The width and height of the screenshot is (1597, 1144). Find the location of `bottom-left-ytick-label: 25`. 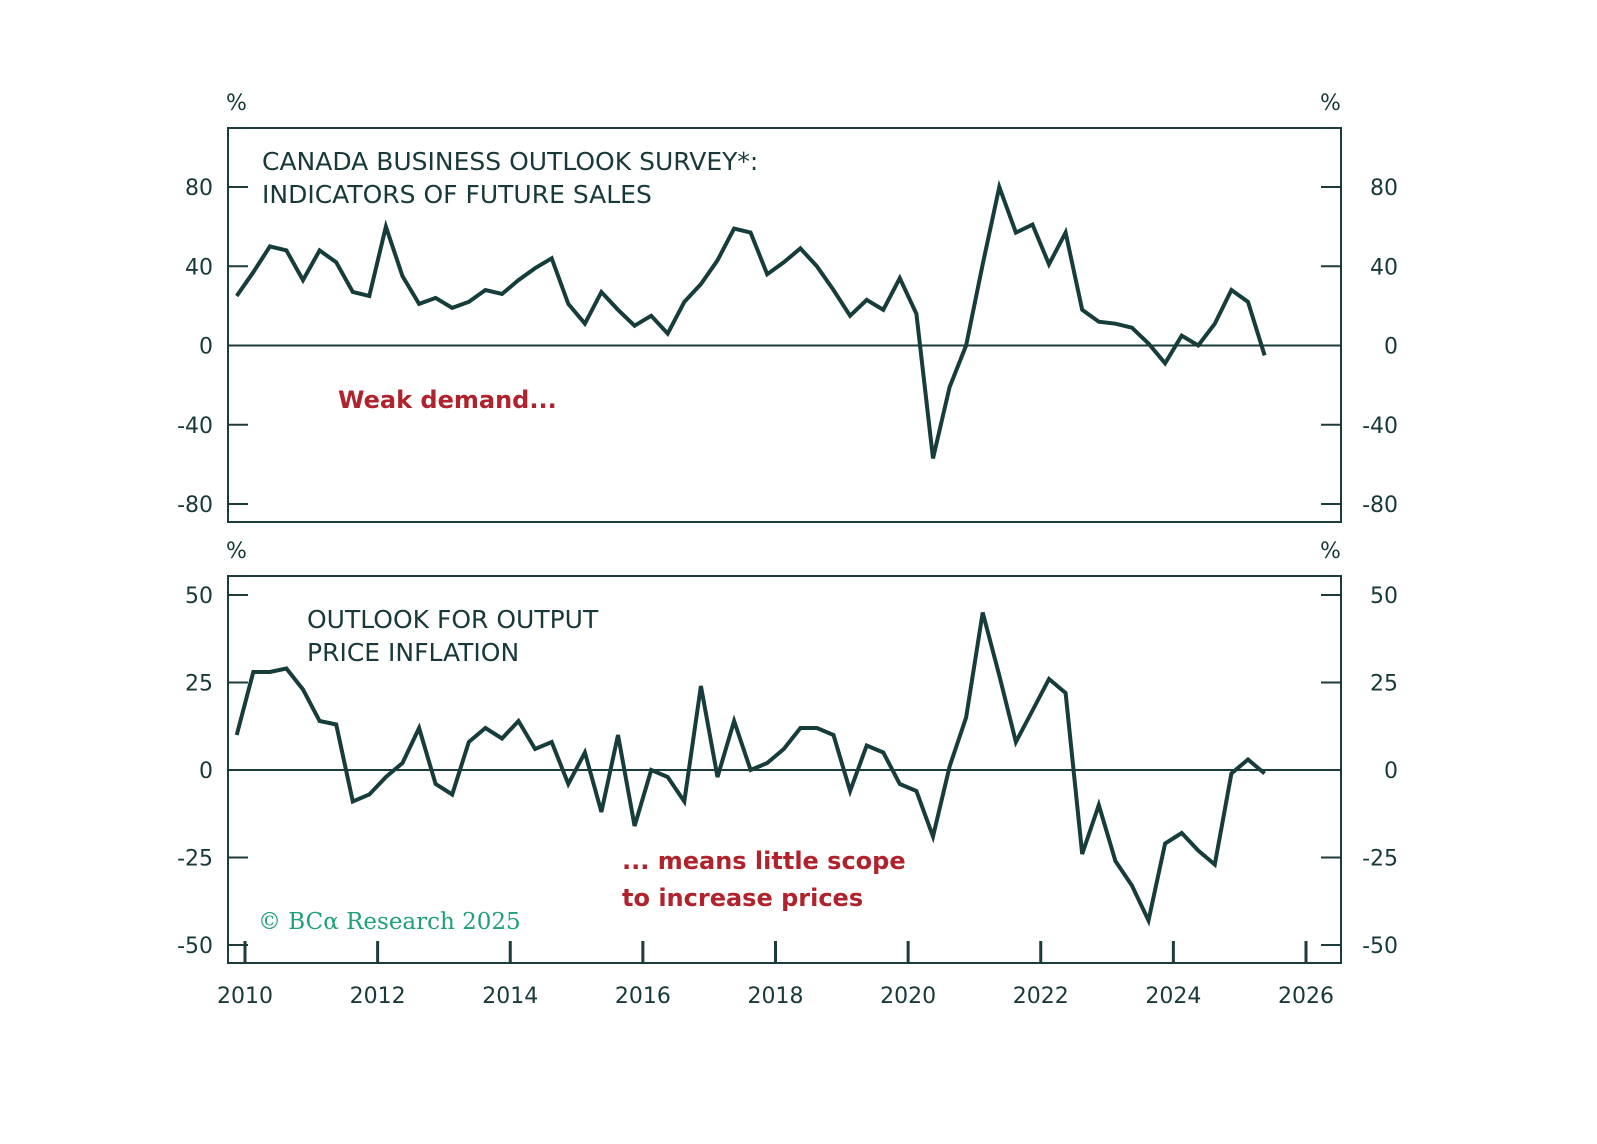

bottom-left-ytick-label: 25 is located at coordinates (199, 684).